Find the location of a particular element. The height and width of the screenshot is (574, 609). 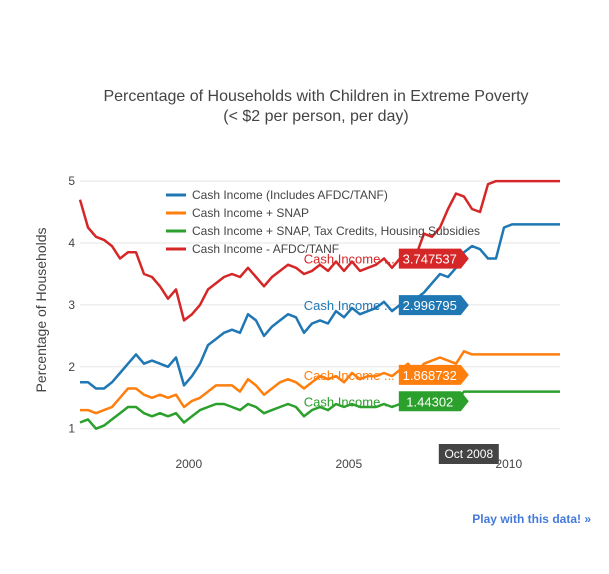

x-axis-ticks: 2000 2005 2010 is located at coordinates (348, 464).